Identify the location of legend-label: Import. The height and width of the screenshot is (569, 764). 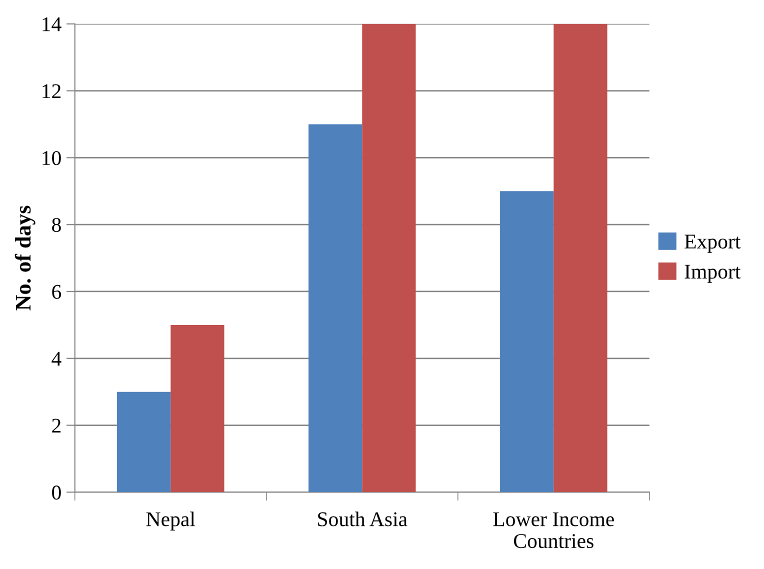
(712, 273).